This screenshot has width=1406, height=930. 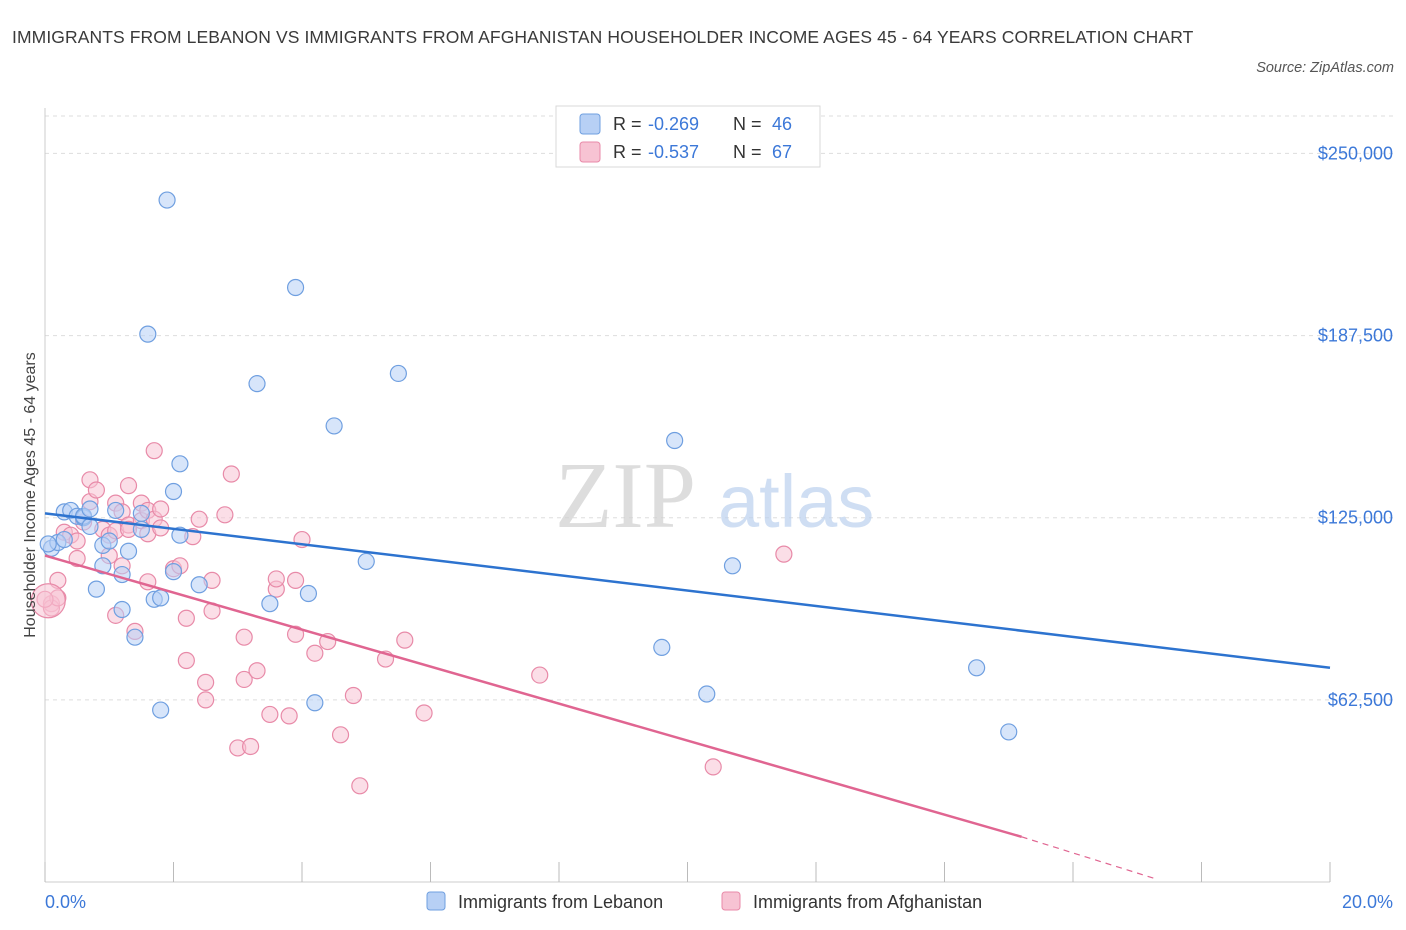 I want to click on legend-n-value-lebanon: 46, so click(x=782, y=124).